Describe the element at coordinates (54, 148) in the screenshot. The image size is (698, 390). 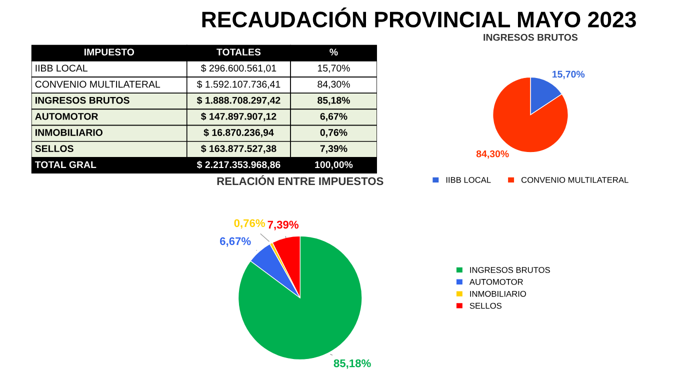
I see `text: SELLOS` at that location.